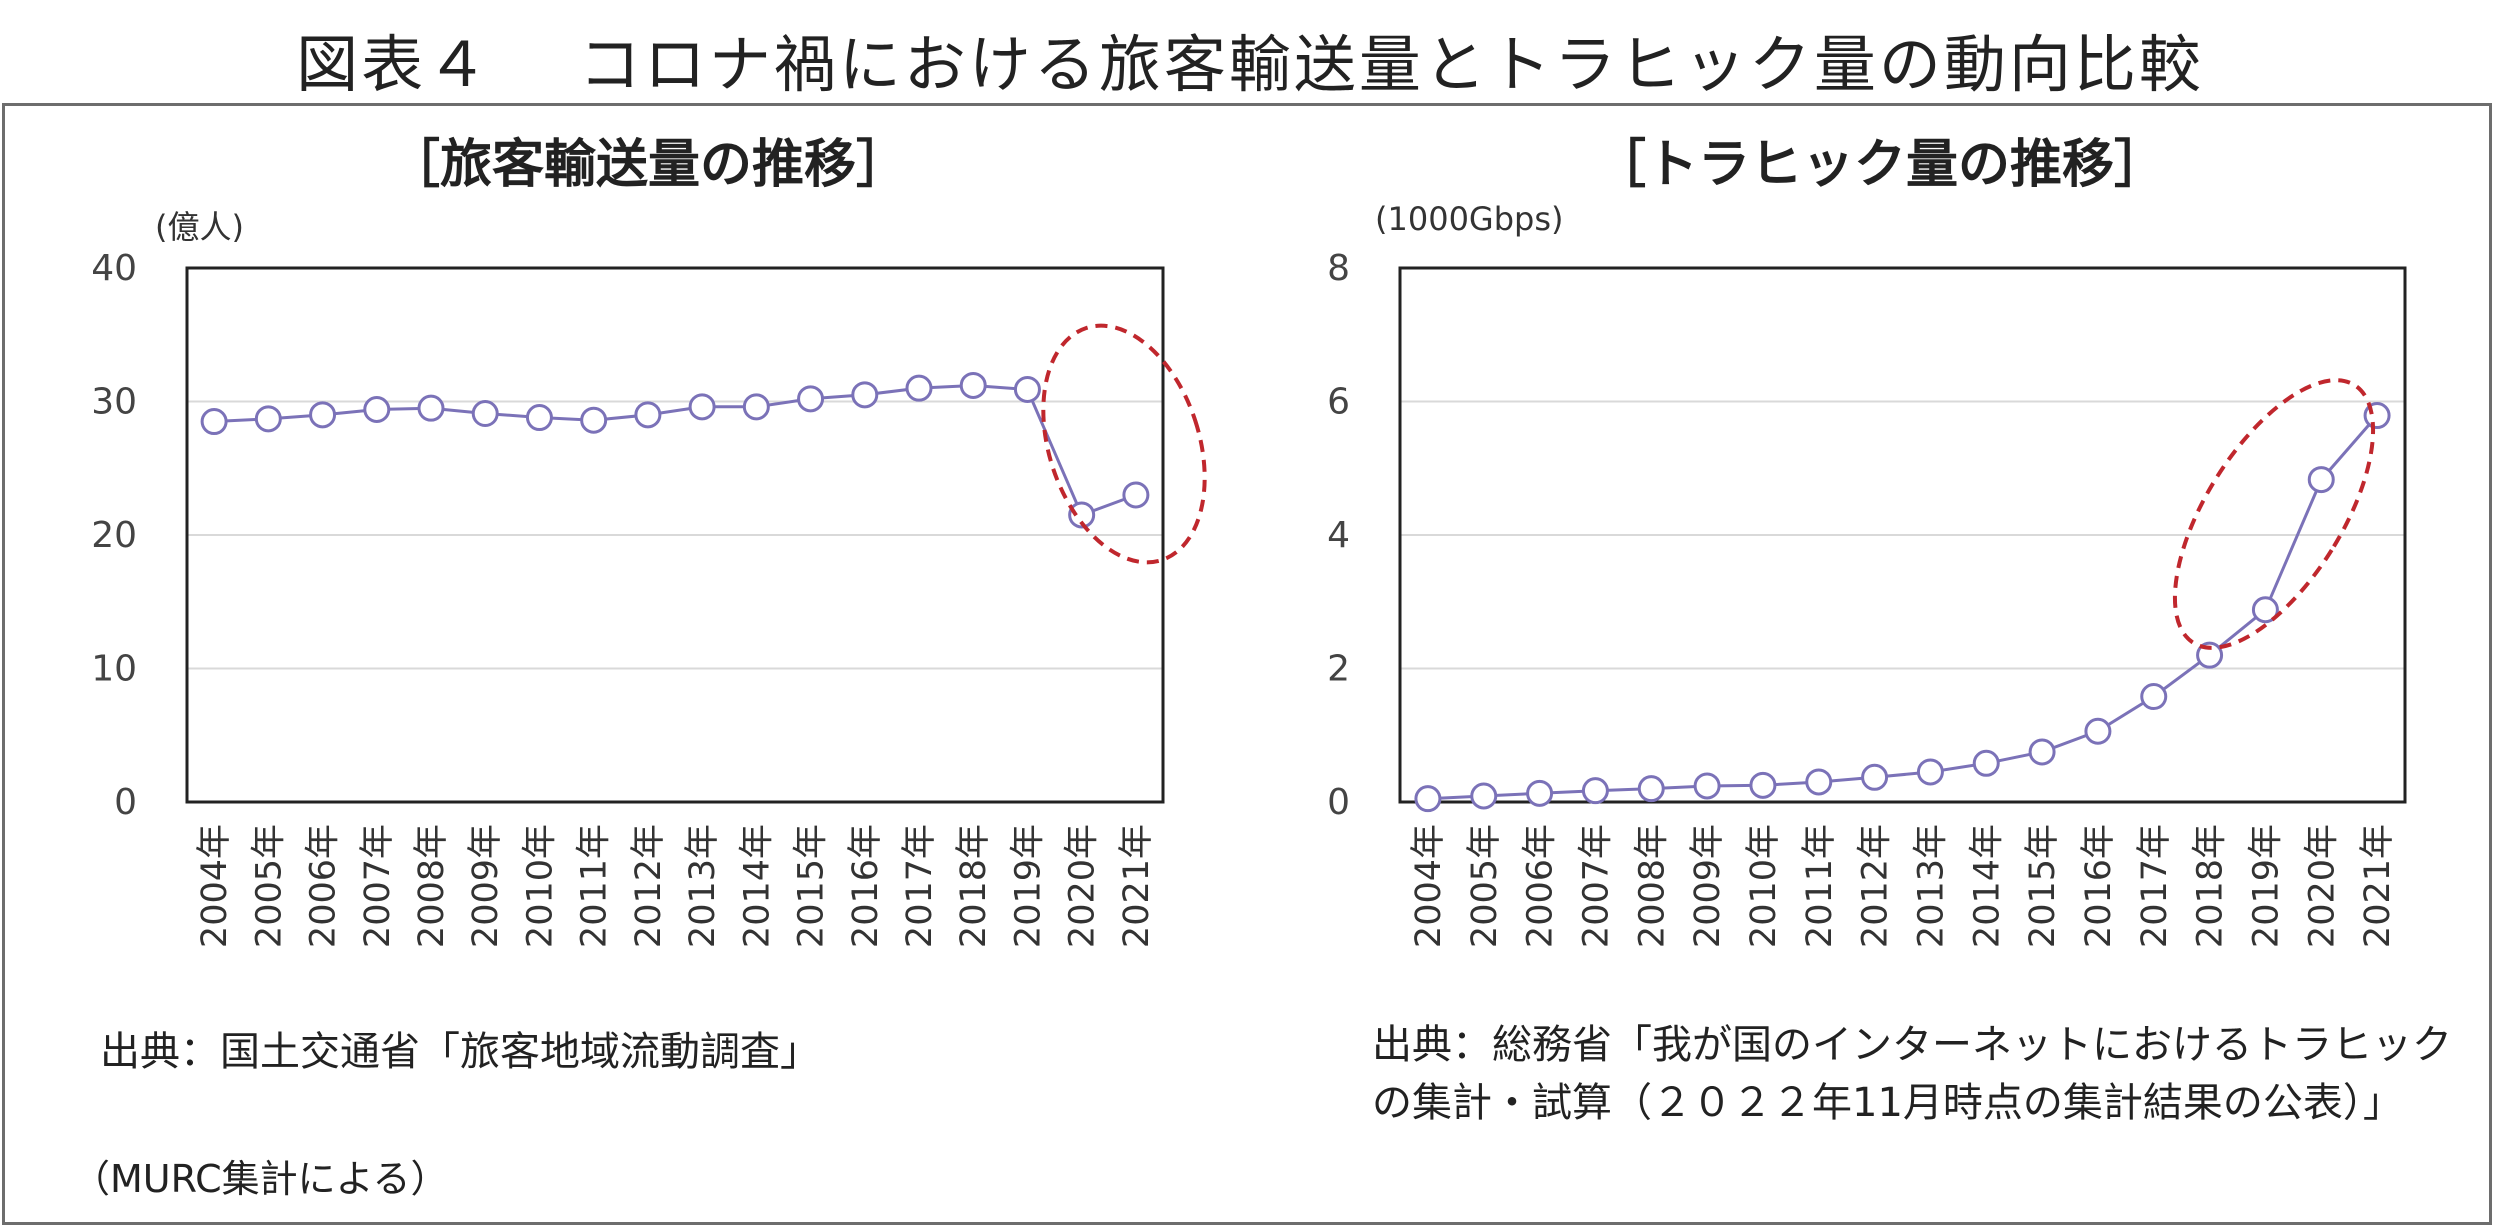  What do you see at coordinates (1541, 886) in the screenshot?
I see `traffic-x-tick-label: 2006年` at bounding box center [1541, 886].